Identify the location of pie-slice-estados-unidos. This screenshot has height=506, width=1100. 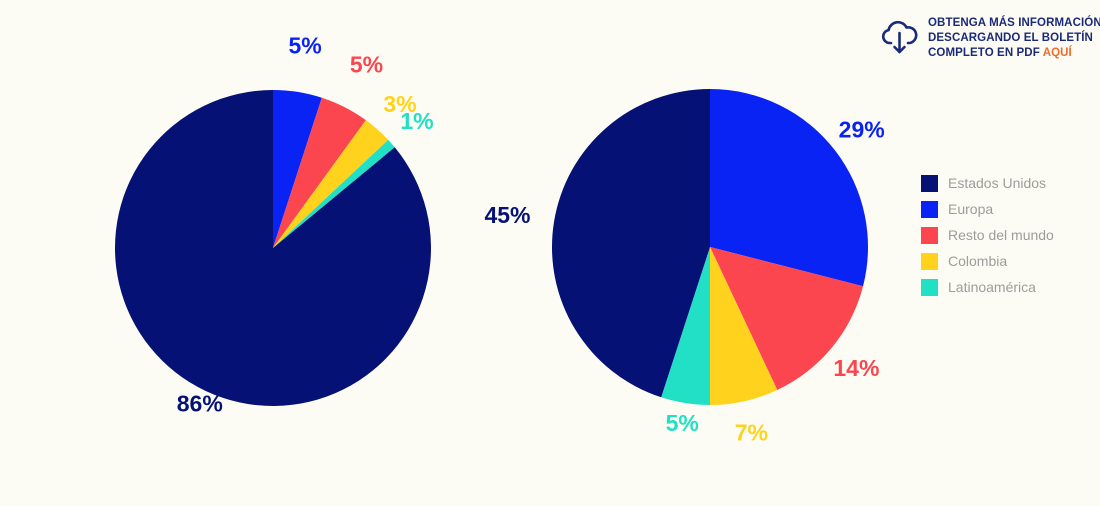
(630, 243).